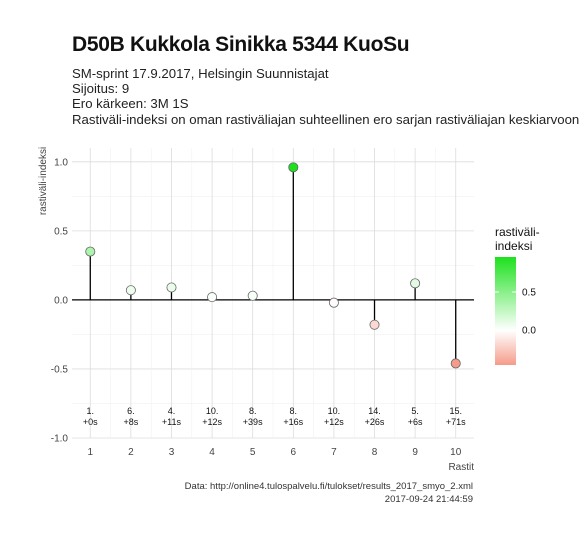 This screenshot has height=540, width=585. I want to click on point-rank-label: 1., so click(91, 411).